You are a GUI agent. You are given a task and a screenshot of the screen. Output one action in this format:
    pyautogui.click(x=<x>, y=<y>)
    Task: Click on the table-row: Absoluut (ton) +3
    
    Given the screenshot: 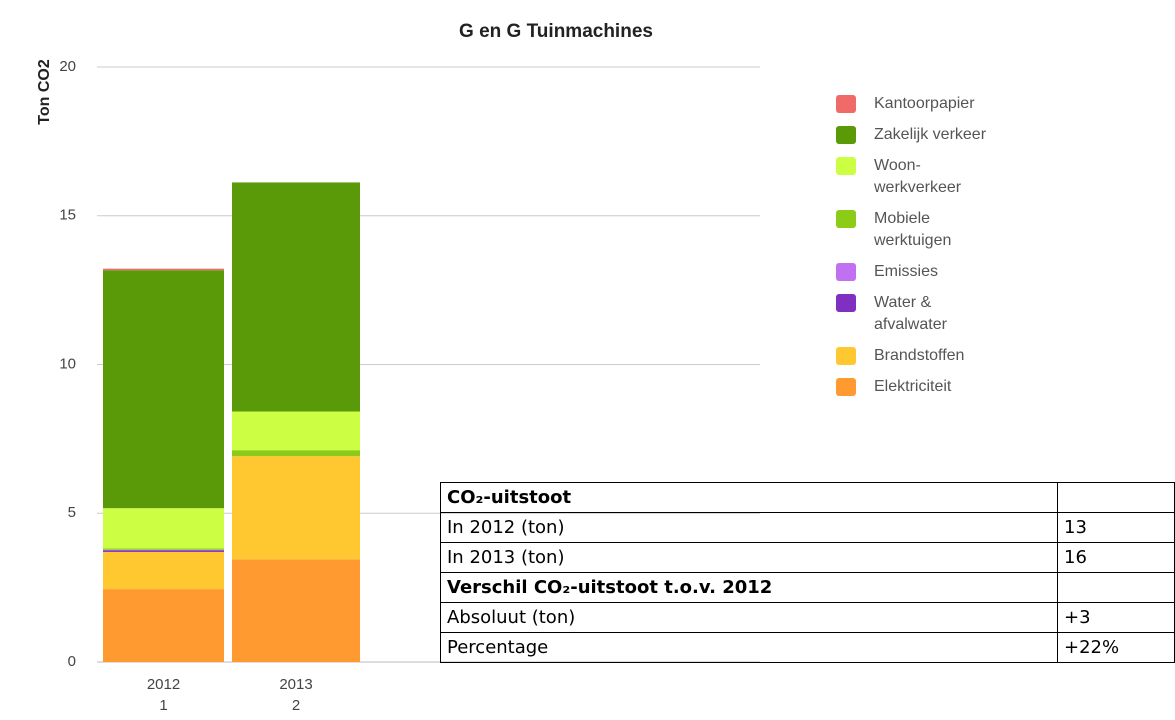 What is the action you would take?
    pyautogui.click(x=807, y=617)
    